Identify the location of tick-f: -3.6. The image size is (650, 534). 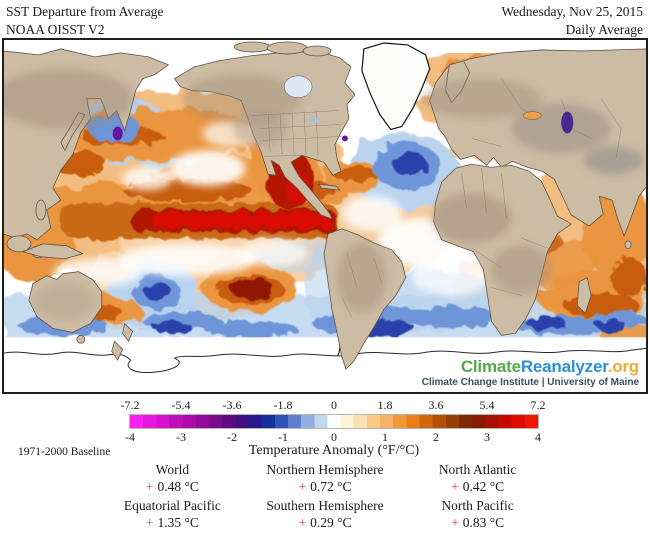
(232, 405).